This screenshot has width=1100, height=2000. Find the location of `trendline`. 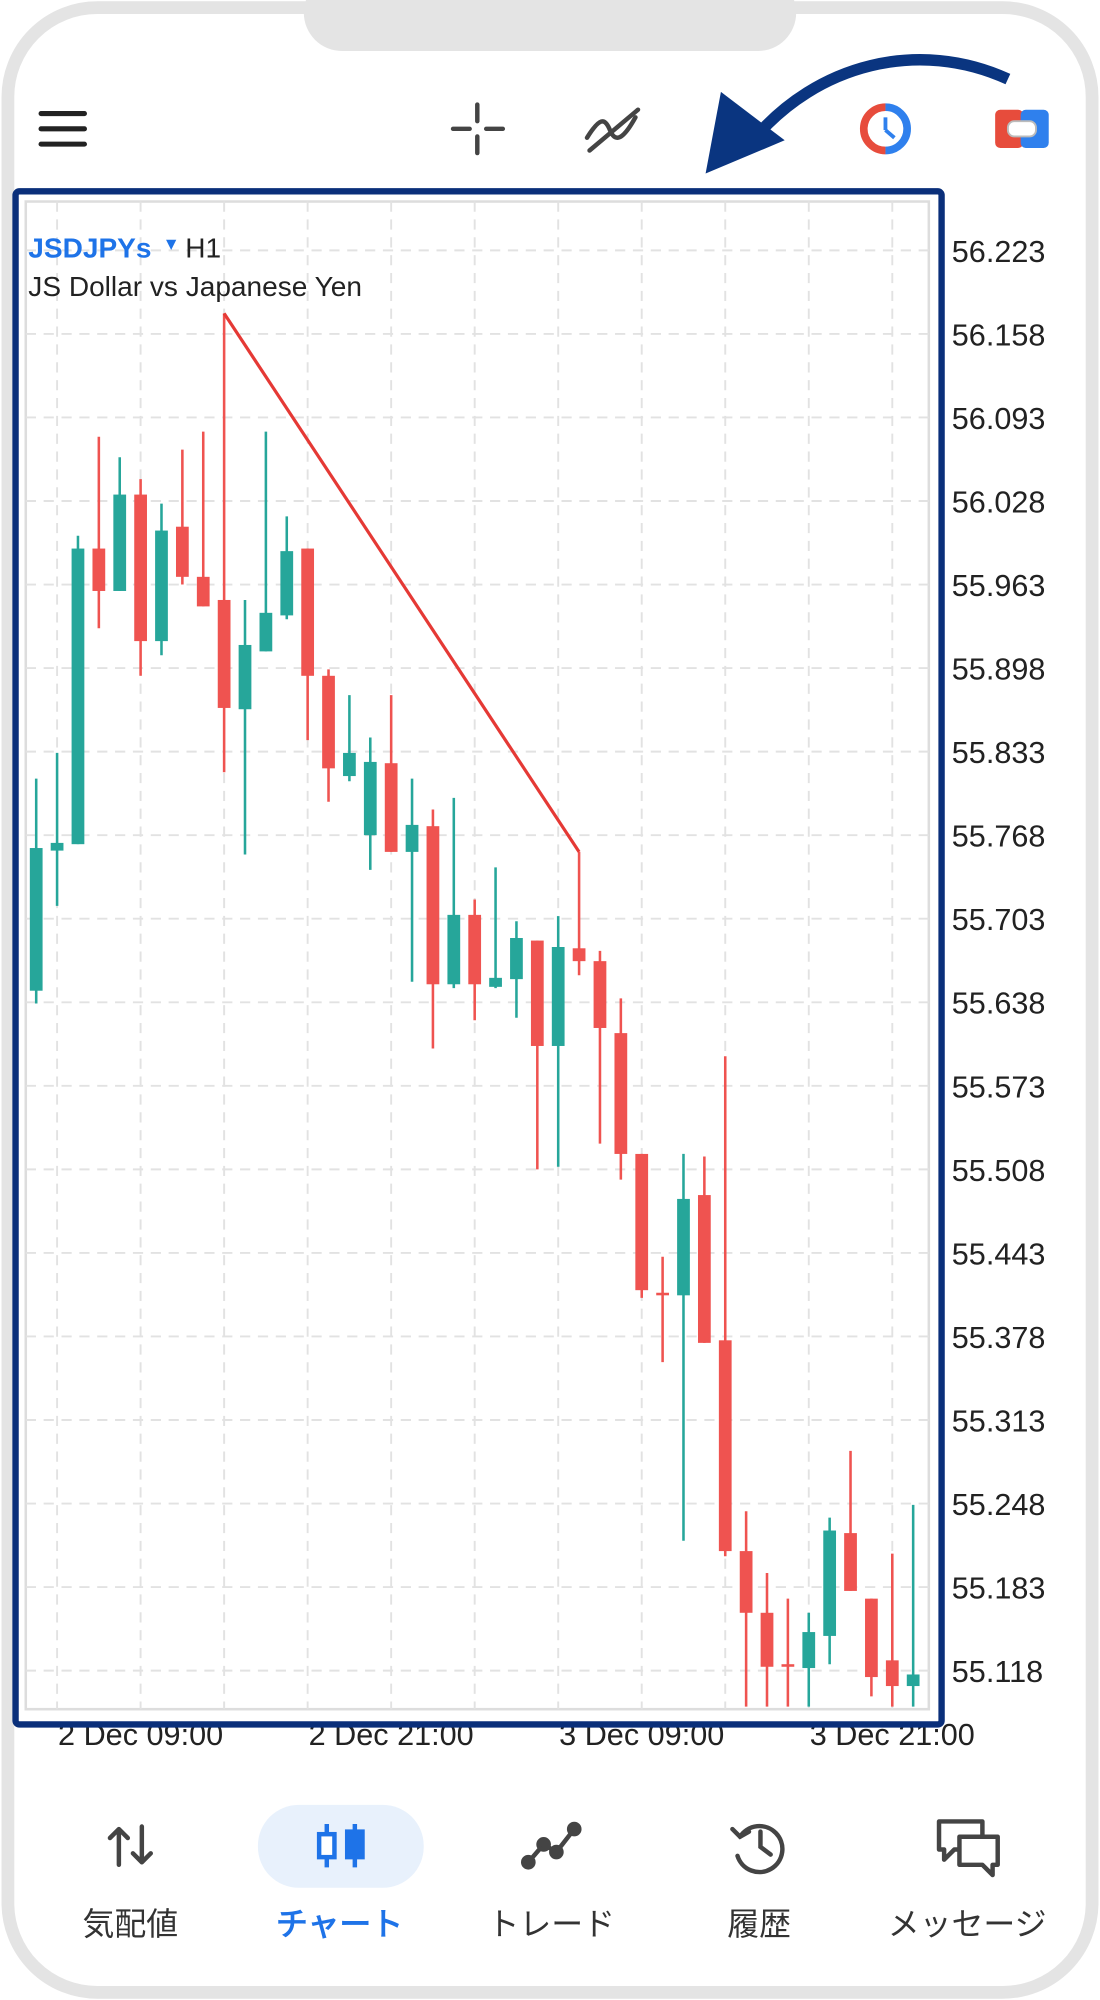

trendline is located at coordinates (401, 582).